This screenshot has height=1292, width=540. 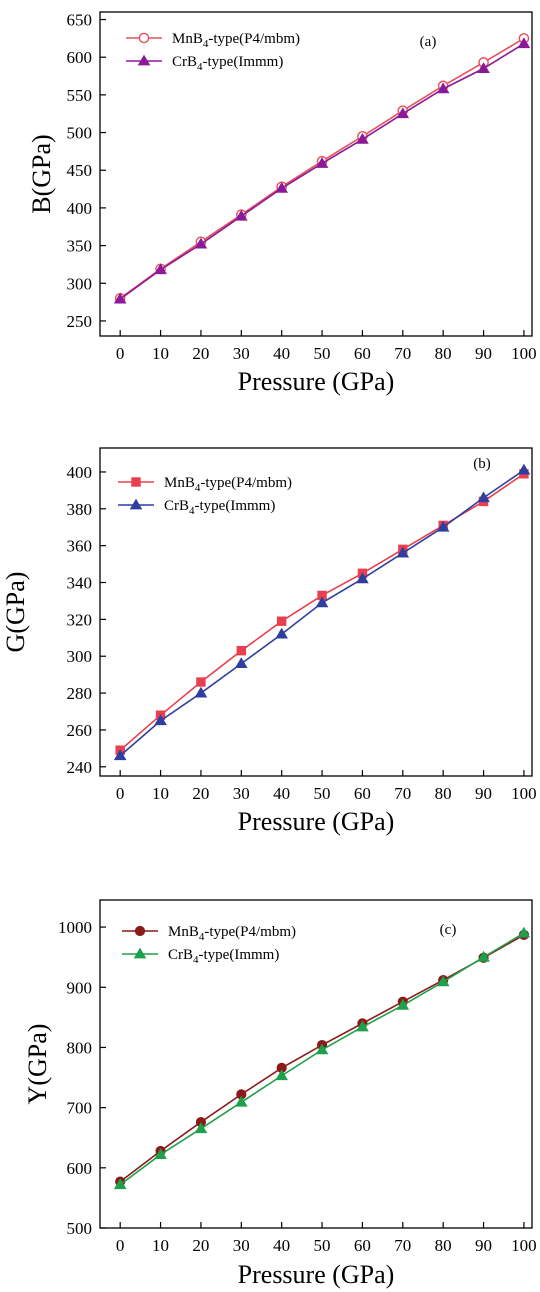 What do you see at coordinates (80, 619) in the screenshot?
I see `y-tick-label: 320` at bounding box center [80, 619].